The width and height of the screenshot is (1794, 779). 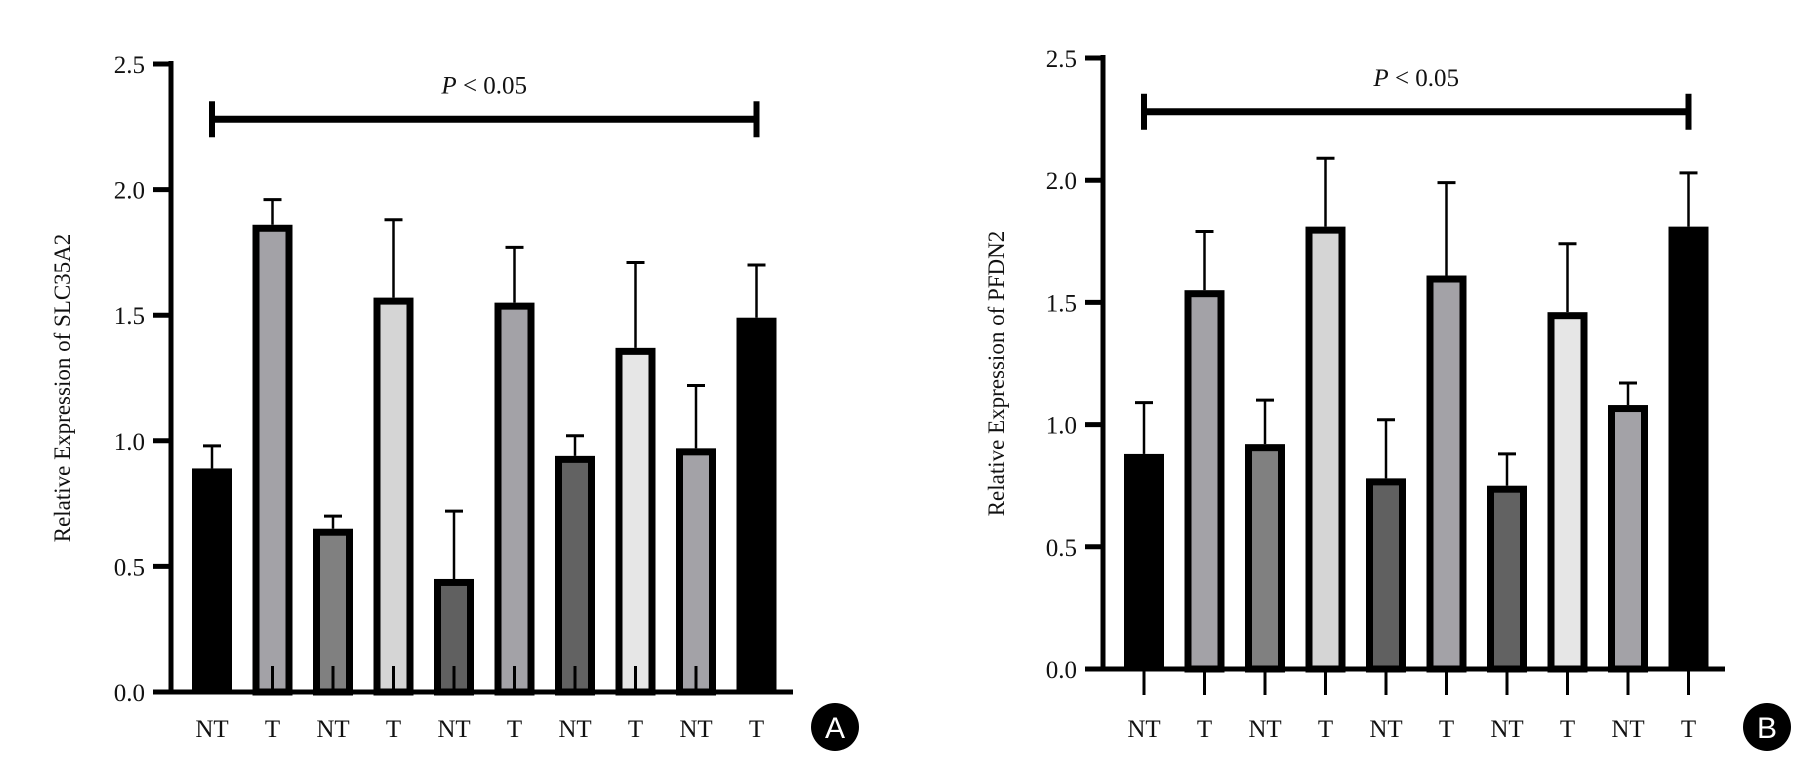 What do you see at coordinates (996, 374) in the screenshot?
I see `y-axis-label: Relative Expression of PFDN2` at bounding box center [996, 374].